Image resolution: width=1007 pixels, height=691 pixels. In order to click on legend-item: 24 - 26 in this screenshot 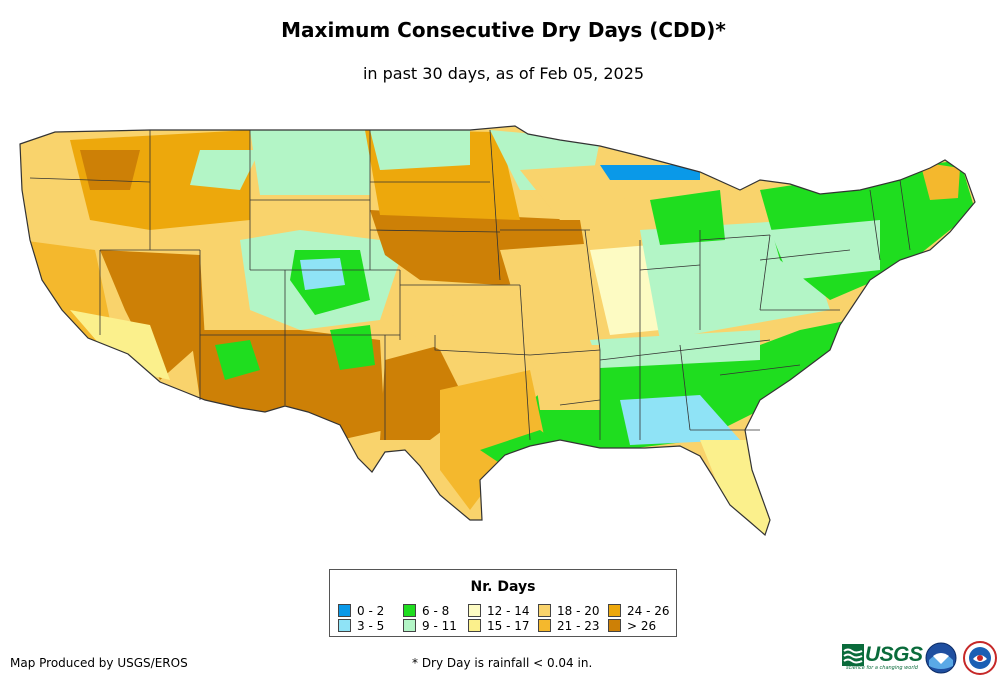, I will do `click(639, 611)`.